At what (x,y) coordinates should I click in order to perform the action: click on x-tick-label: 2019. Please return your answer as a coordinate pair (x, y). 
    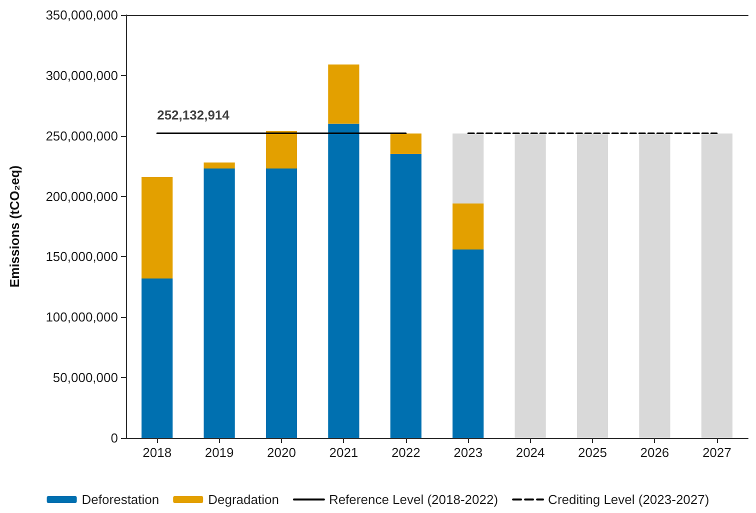
    Looking at the image, I should click on (219, 452).